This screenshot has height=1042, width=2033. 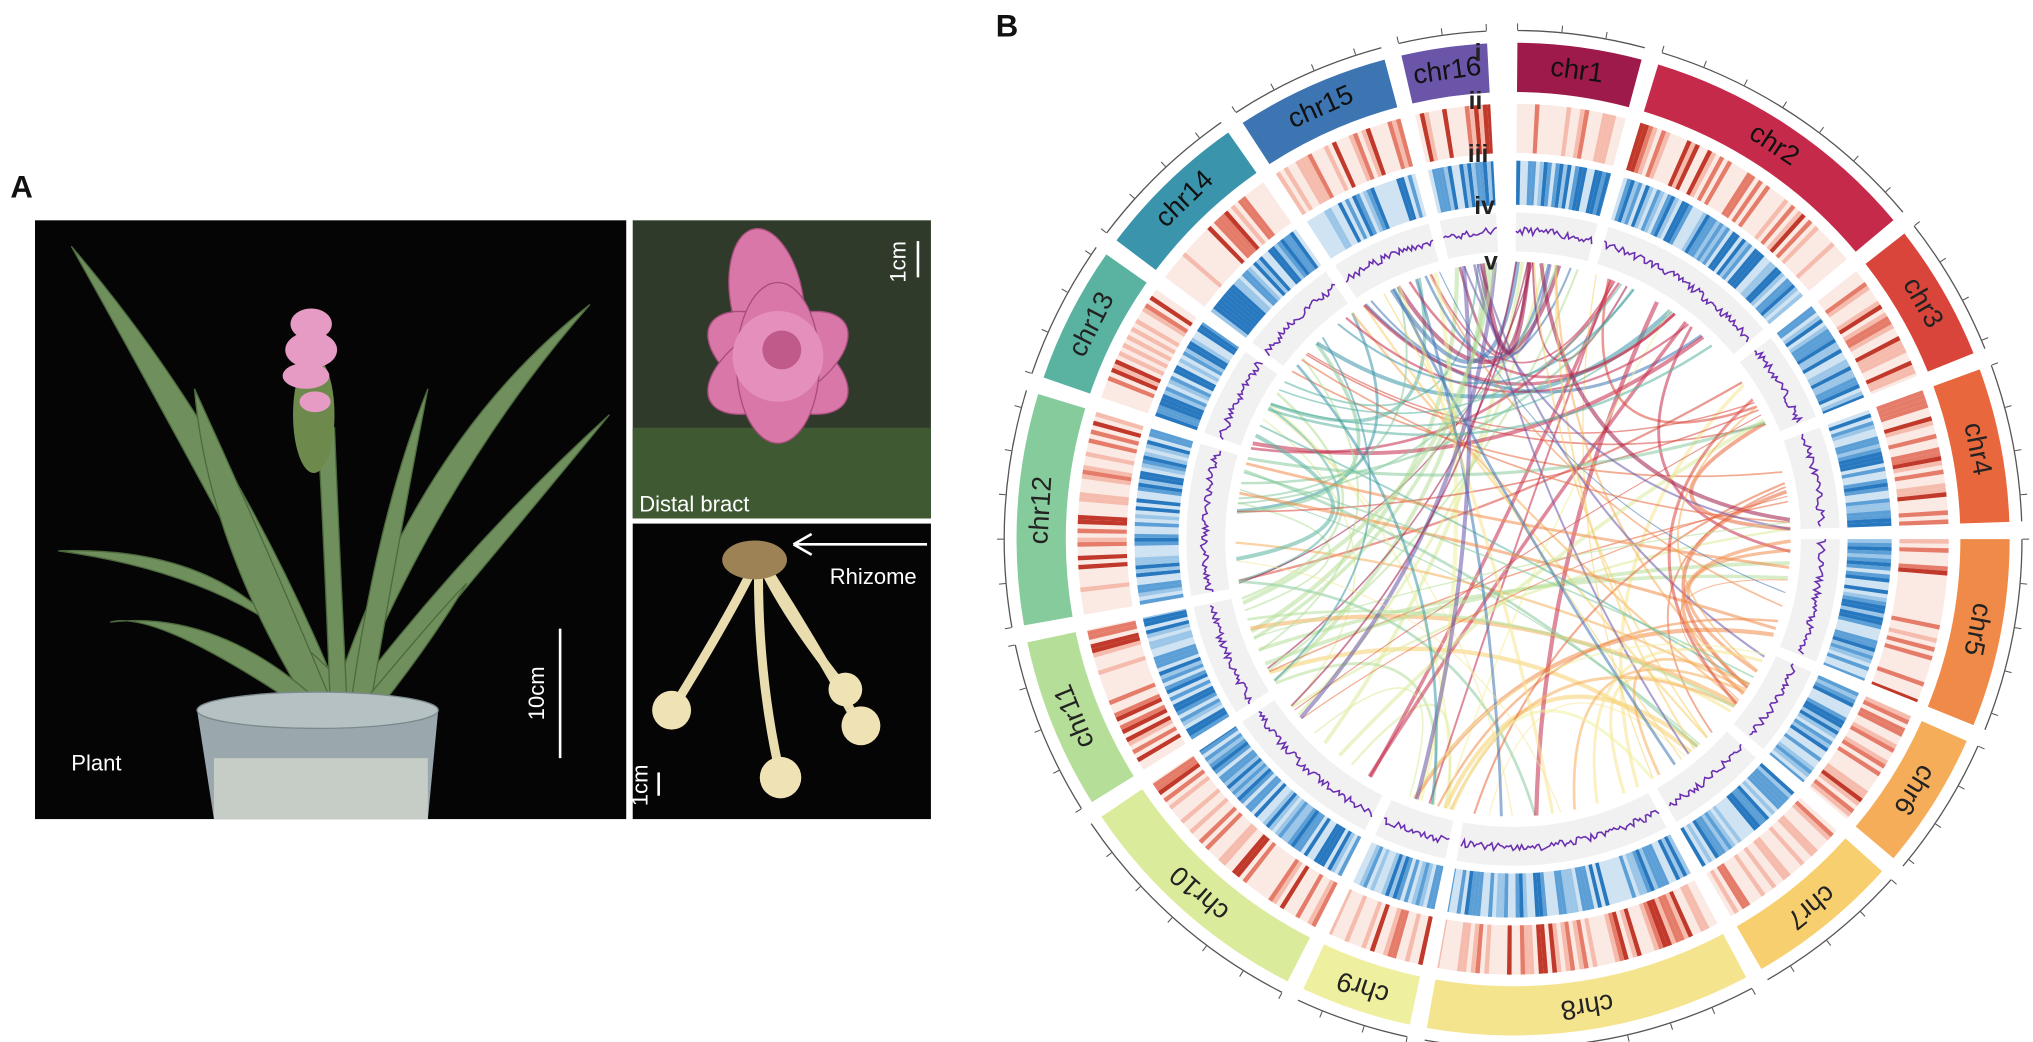 What do you see at coordinates (1231, 655) in the screenshot?
I see `line-track-bg` at bounding box center [1231, 655].